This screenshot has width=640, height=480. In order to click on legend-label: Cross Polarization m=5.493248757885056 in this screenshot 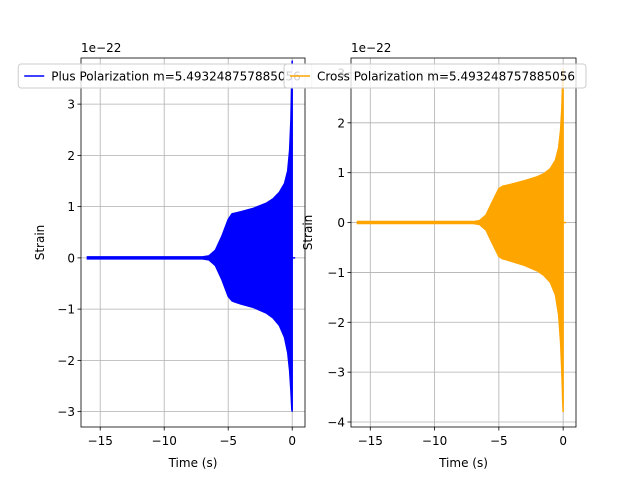, I will do `click(446, 77)`.